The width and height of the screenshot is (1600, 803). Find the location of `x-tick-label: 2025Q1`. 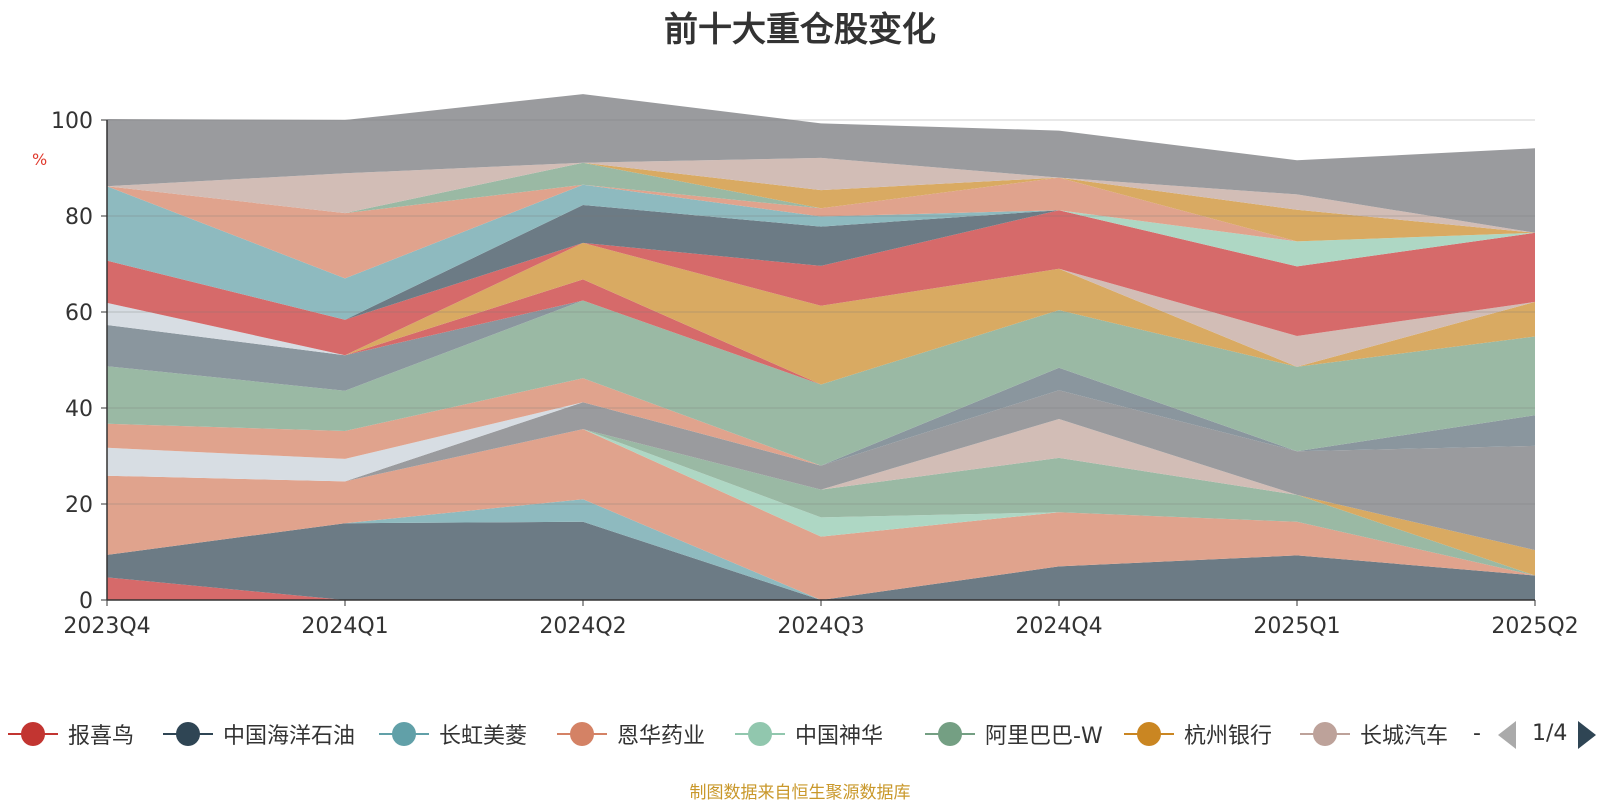

x-tick-label: 2025Q1 is located at coordinates (1296, 626).